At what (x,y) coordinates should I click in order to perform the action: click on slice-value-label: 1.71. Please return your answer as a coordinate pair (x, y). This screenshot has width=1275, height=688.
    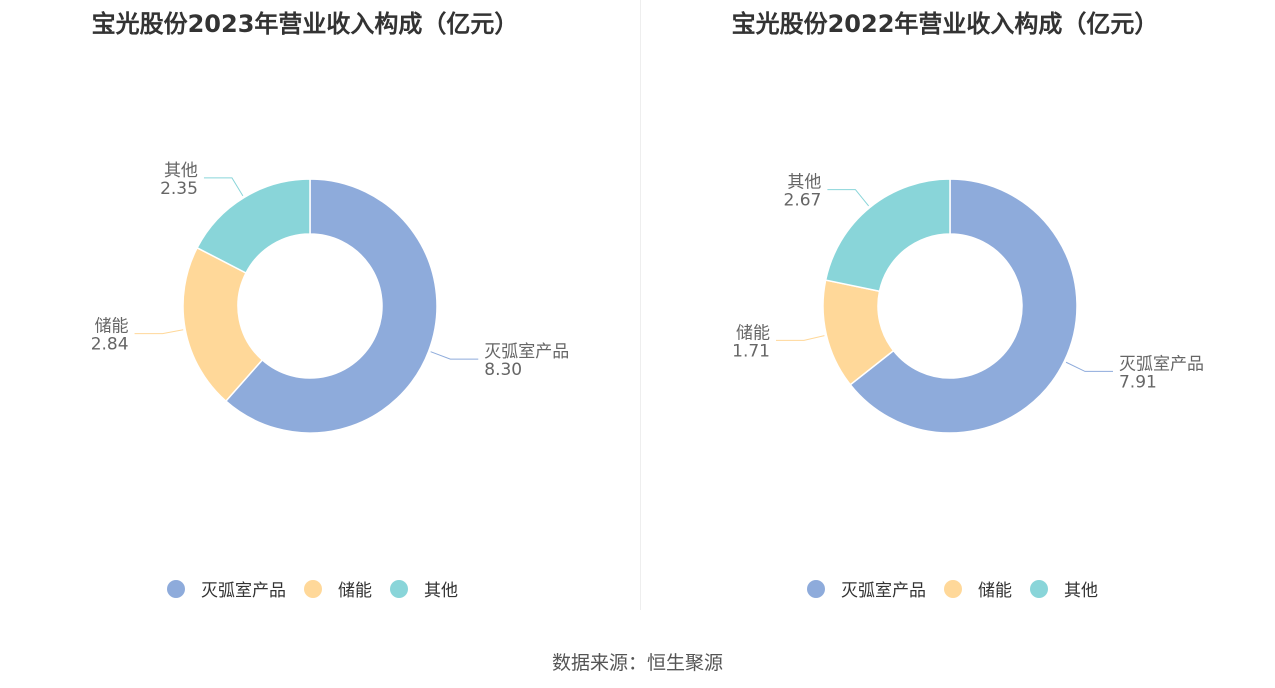
    Looking at the image, I should click on (751, 351).